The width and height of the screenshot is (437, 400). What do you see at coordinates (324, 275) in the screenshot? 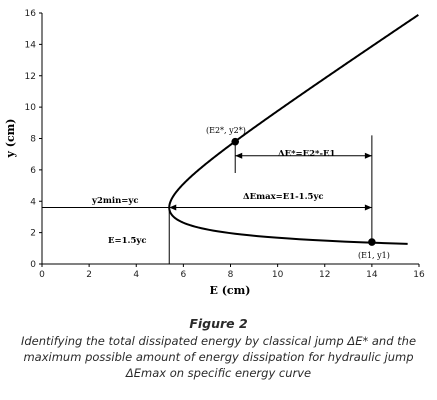
I see `x-tick-label-12: 12` at bounding box center [324, 275].